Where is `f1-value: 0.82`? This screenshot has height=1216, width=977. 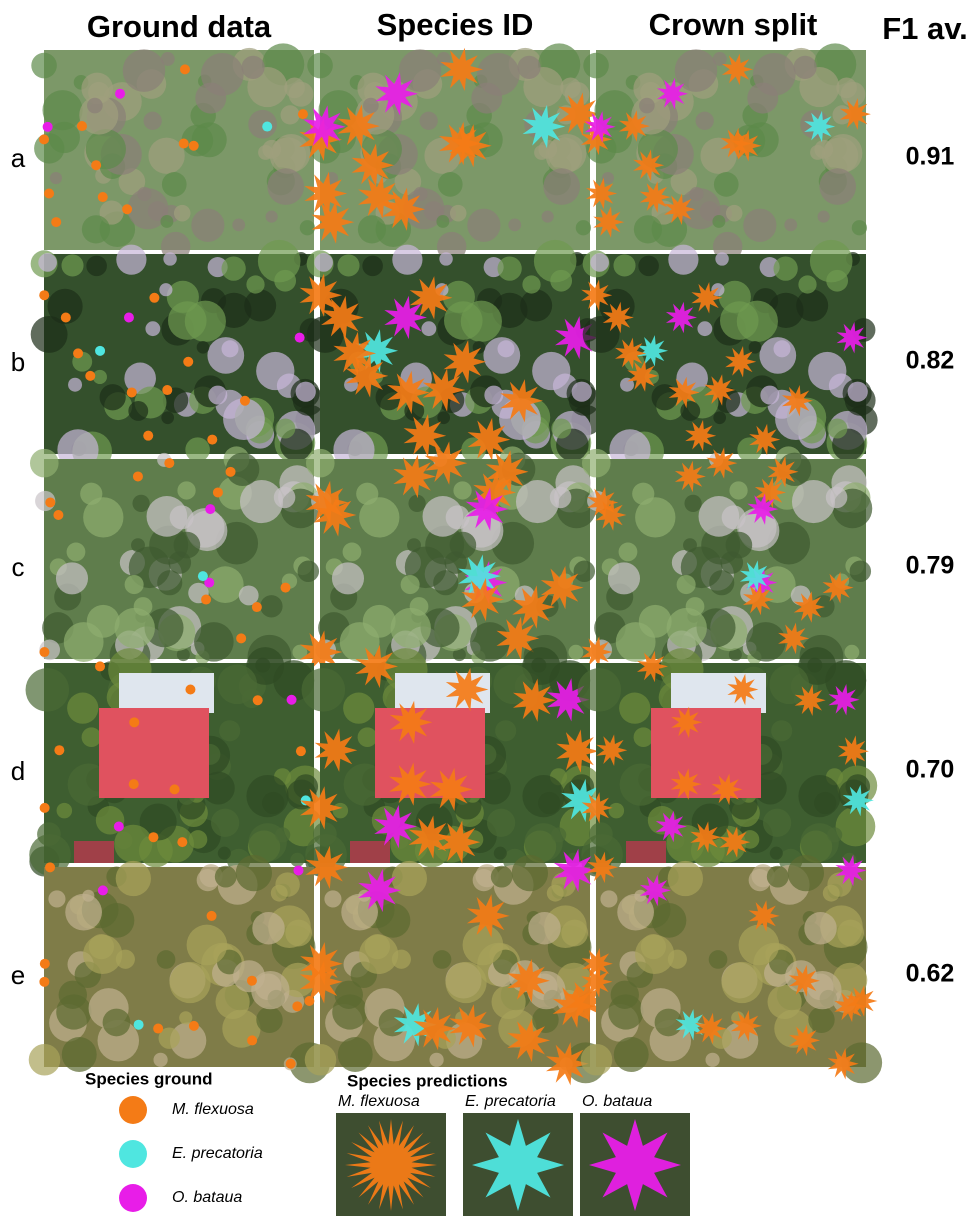
f1-value: 0.82 is located at coordinates (930, 361).